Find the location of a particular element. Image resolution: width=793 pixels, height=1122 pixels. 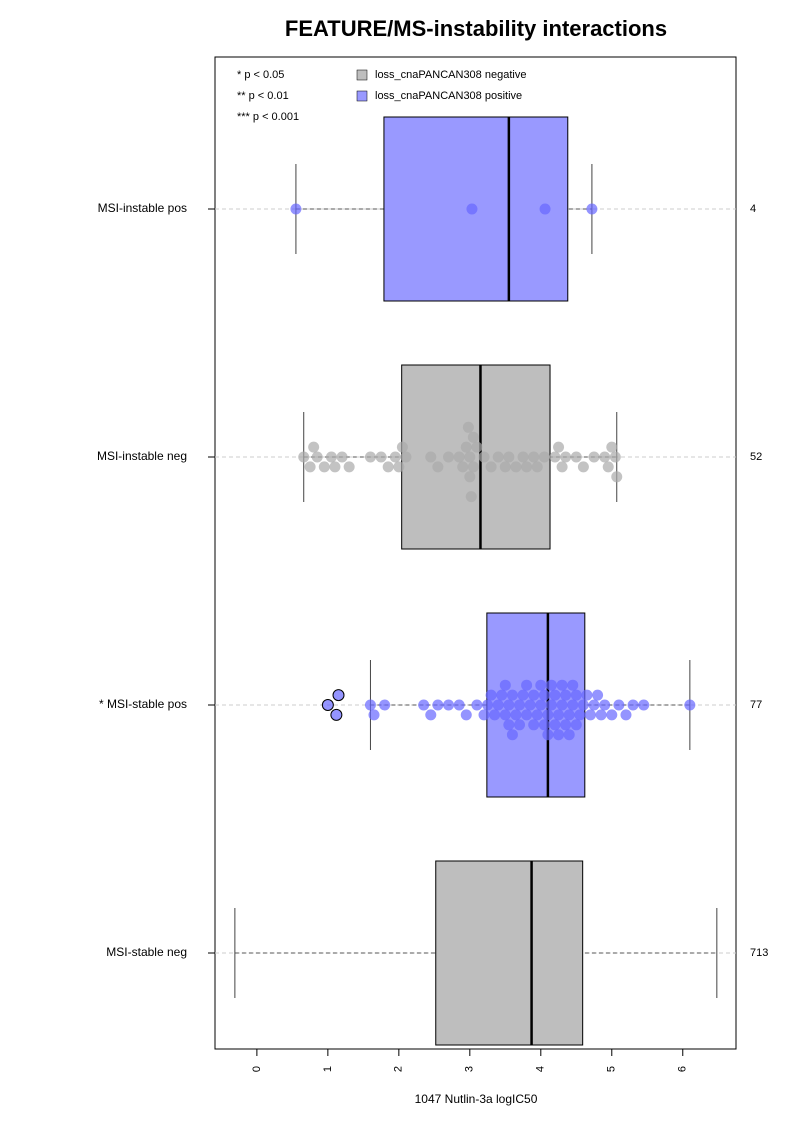

x-tick-label: 0 is located at coordinates (257, 1069).